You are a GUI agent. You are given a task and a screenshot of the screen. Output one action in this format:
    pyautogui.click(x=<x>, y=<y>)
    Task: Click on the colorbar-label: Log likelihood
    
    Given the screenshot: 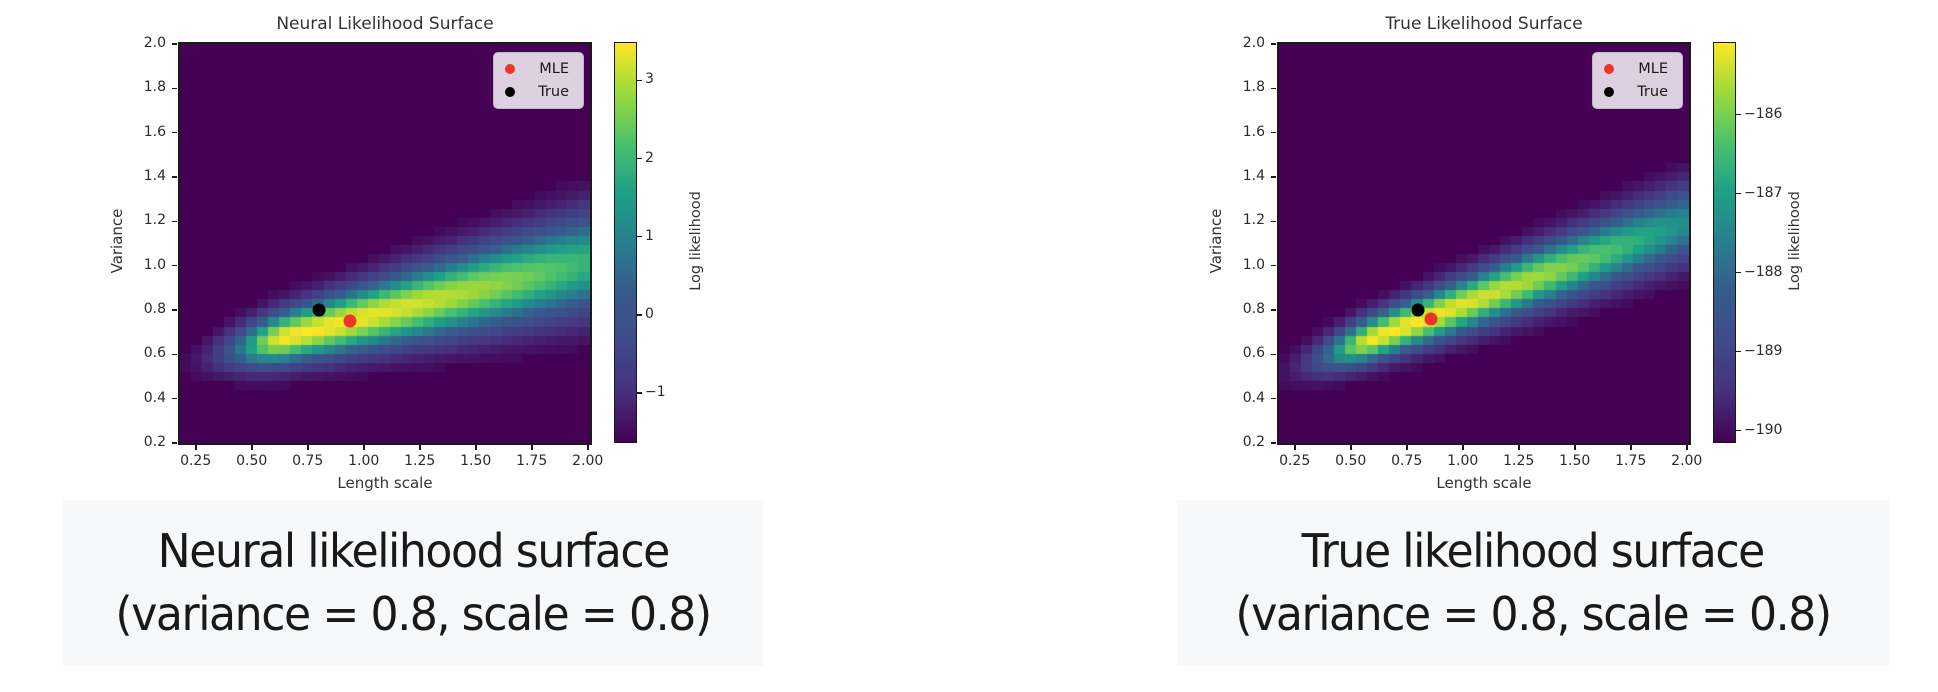 What is the action you would take?
    pyautogui.click(x=696, y=241)
    